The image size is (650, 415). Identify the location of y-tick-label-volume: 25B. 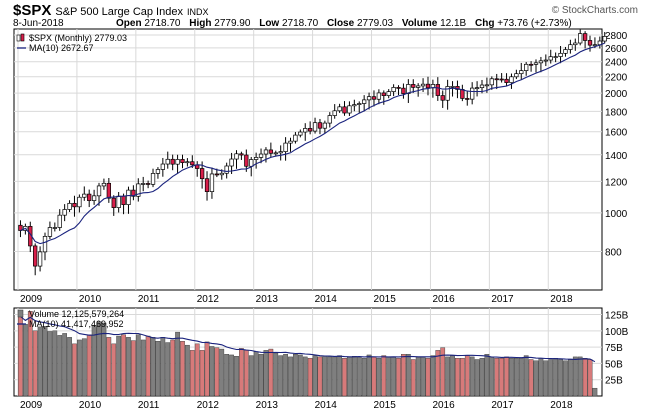
(614, 381).